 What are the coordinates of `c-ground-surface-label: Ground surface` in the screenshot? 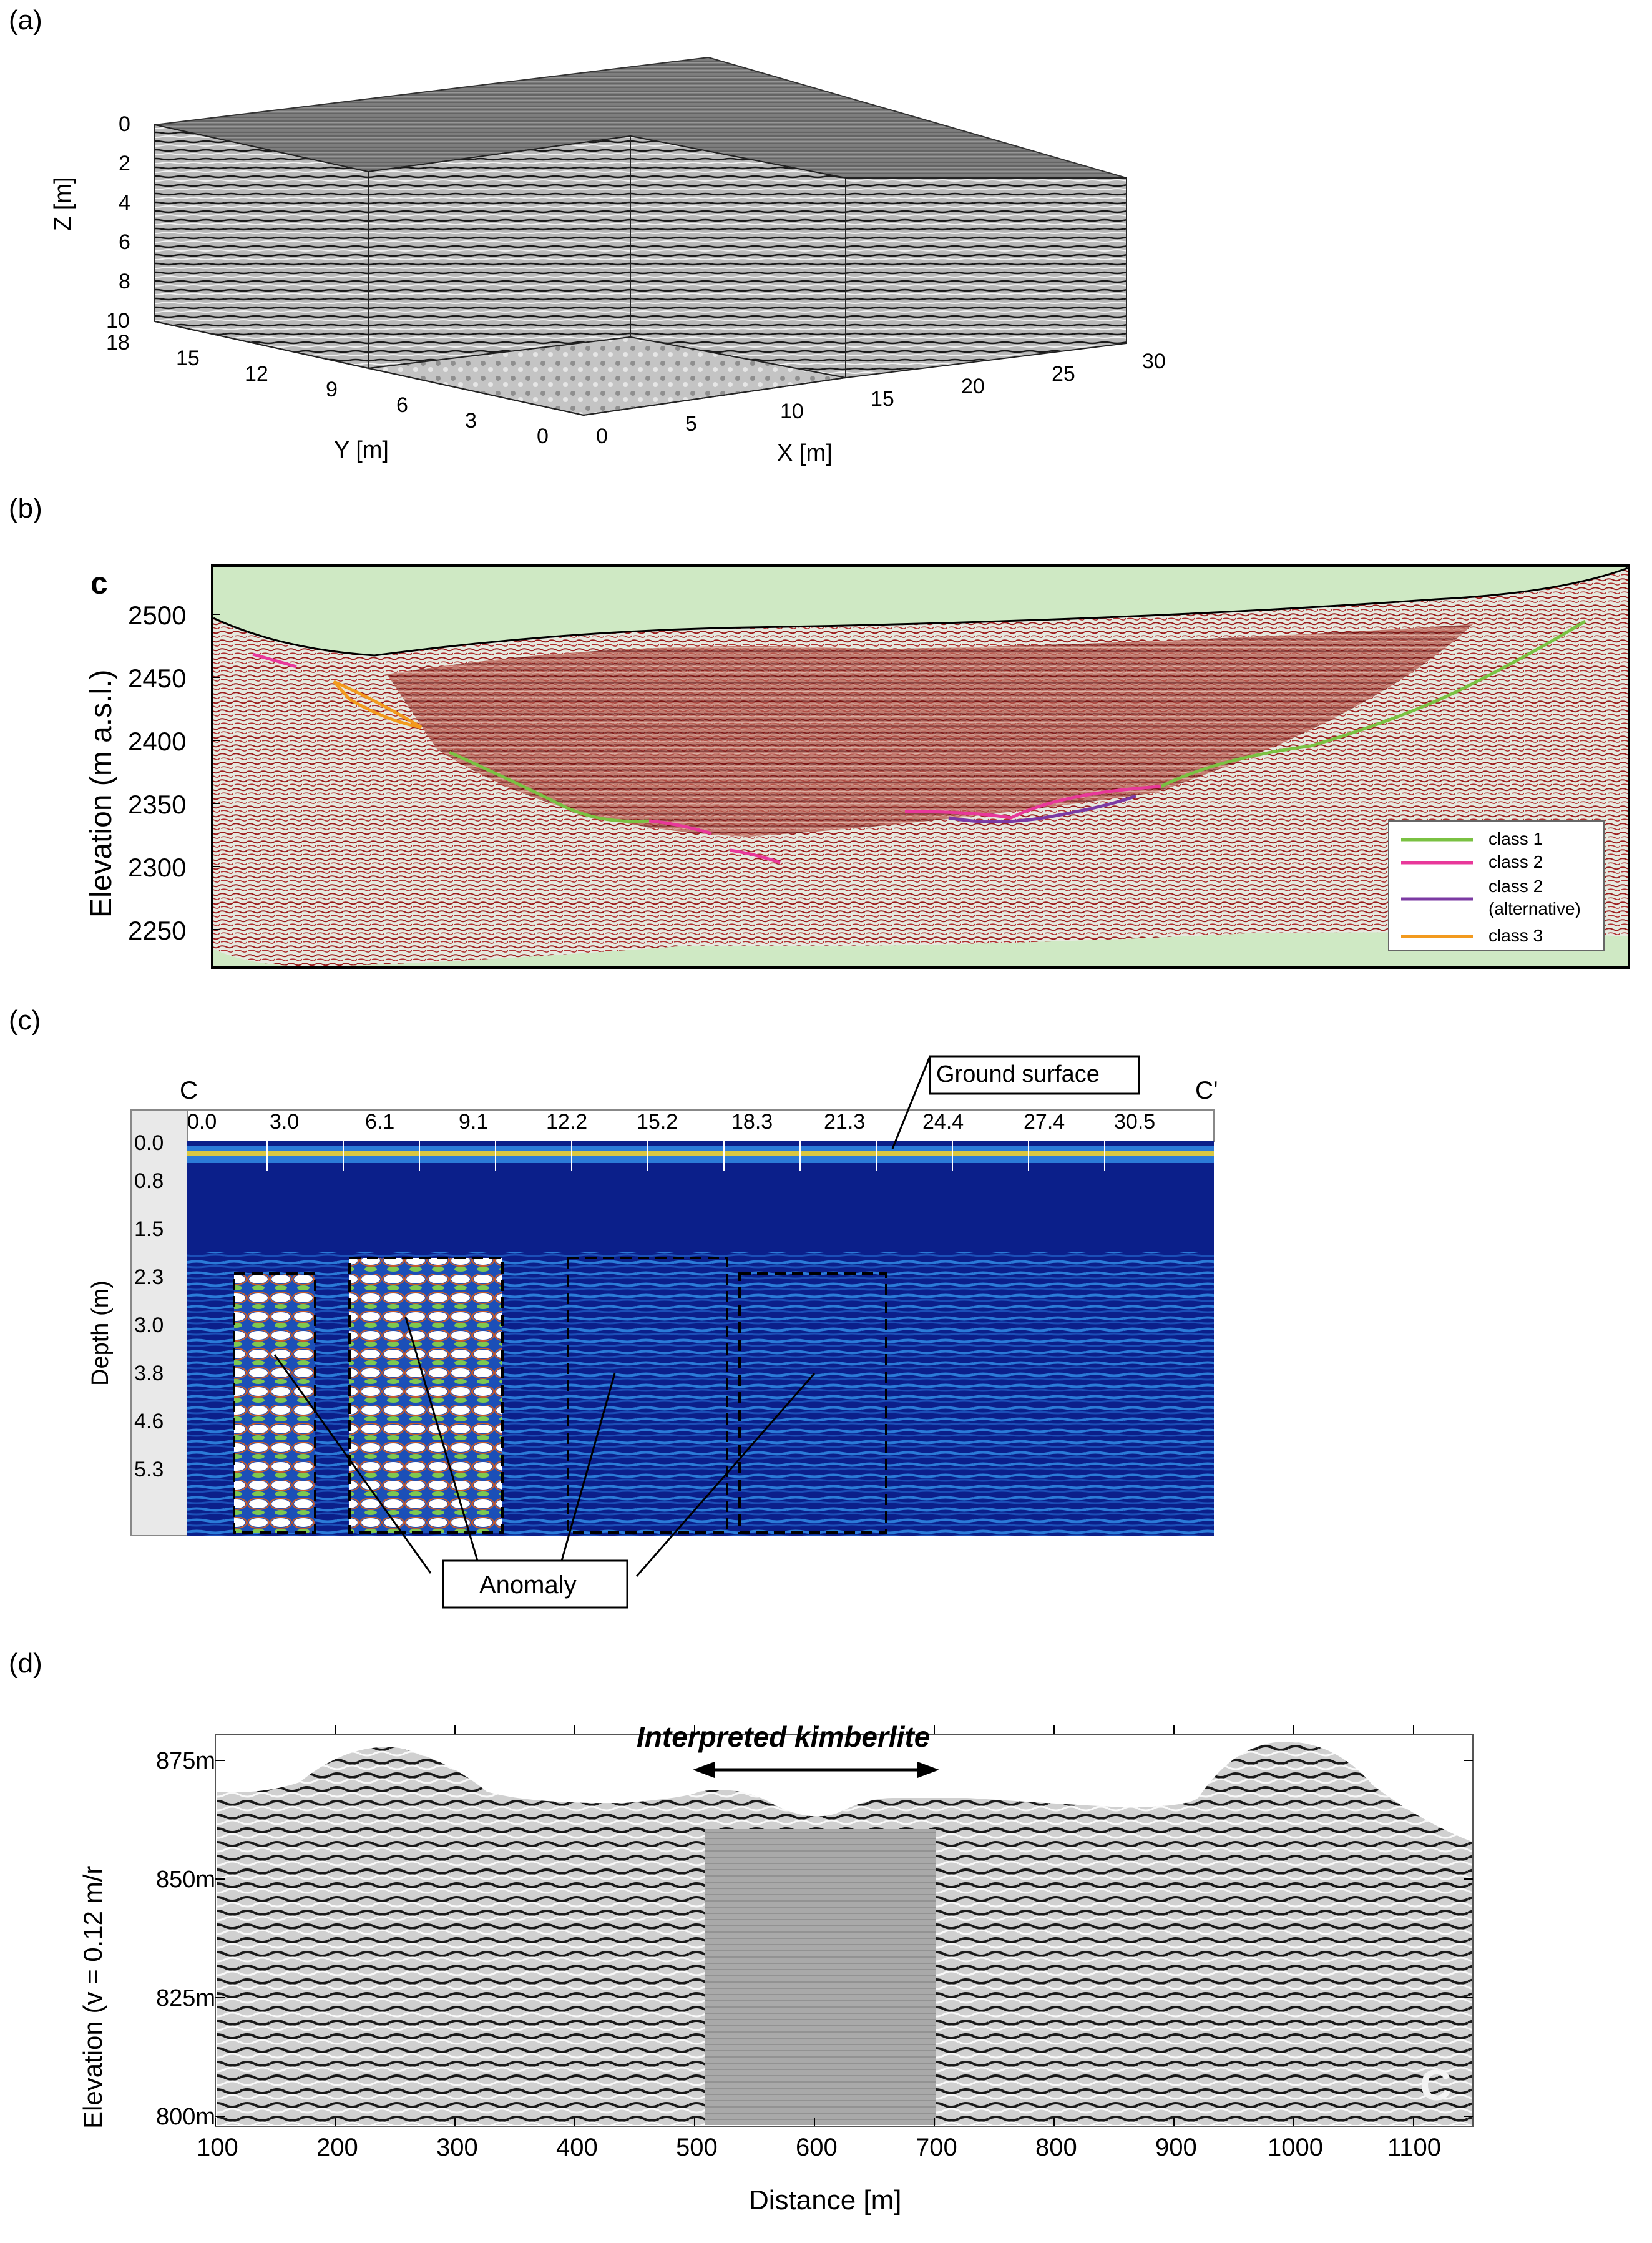 It's located at (1018, 1074).